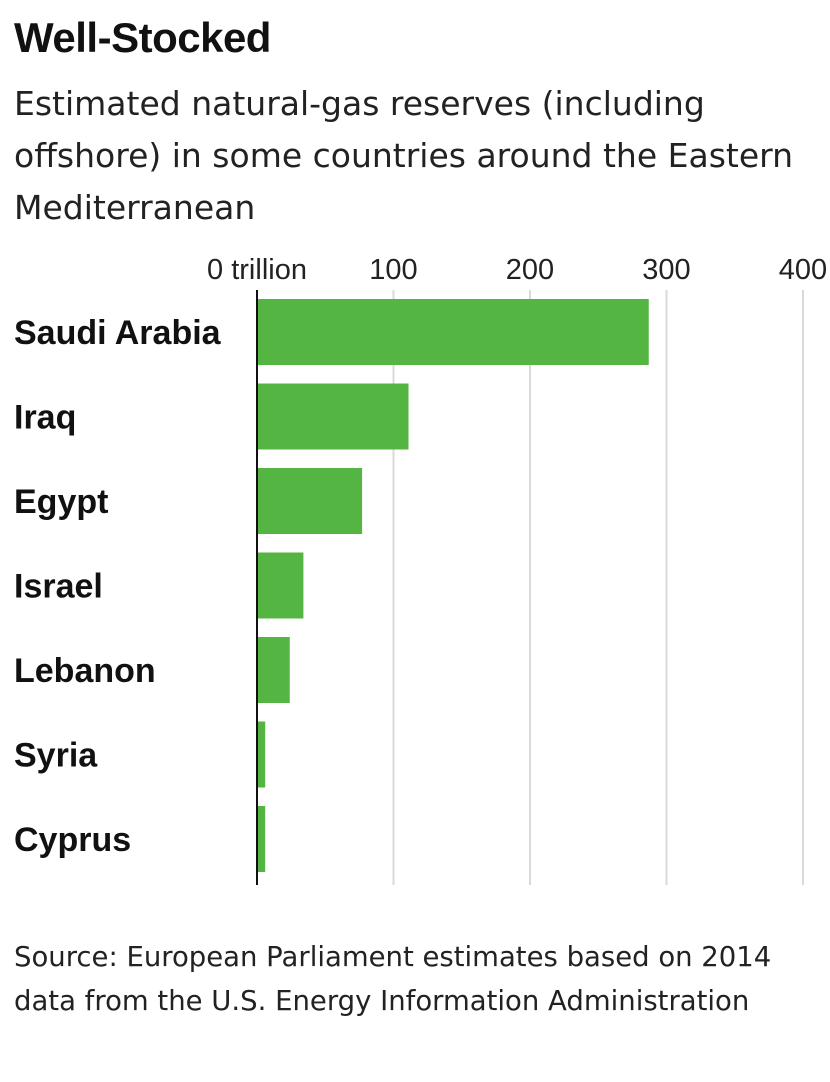 Image resolution: width=830 pixels, height=1082 pixels. Describe the element at coordinates (257, 270) in the screenshot. I see `x-tick-label: 0 trillion` at that location.